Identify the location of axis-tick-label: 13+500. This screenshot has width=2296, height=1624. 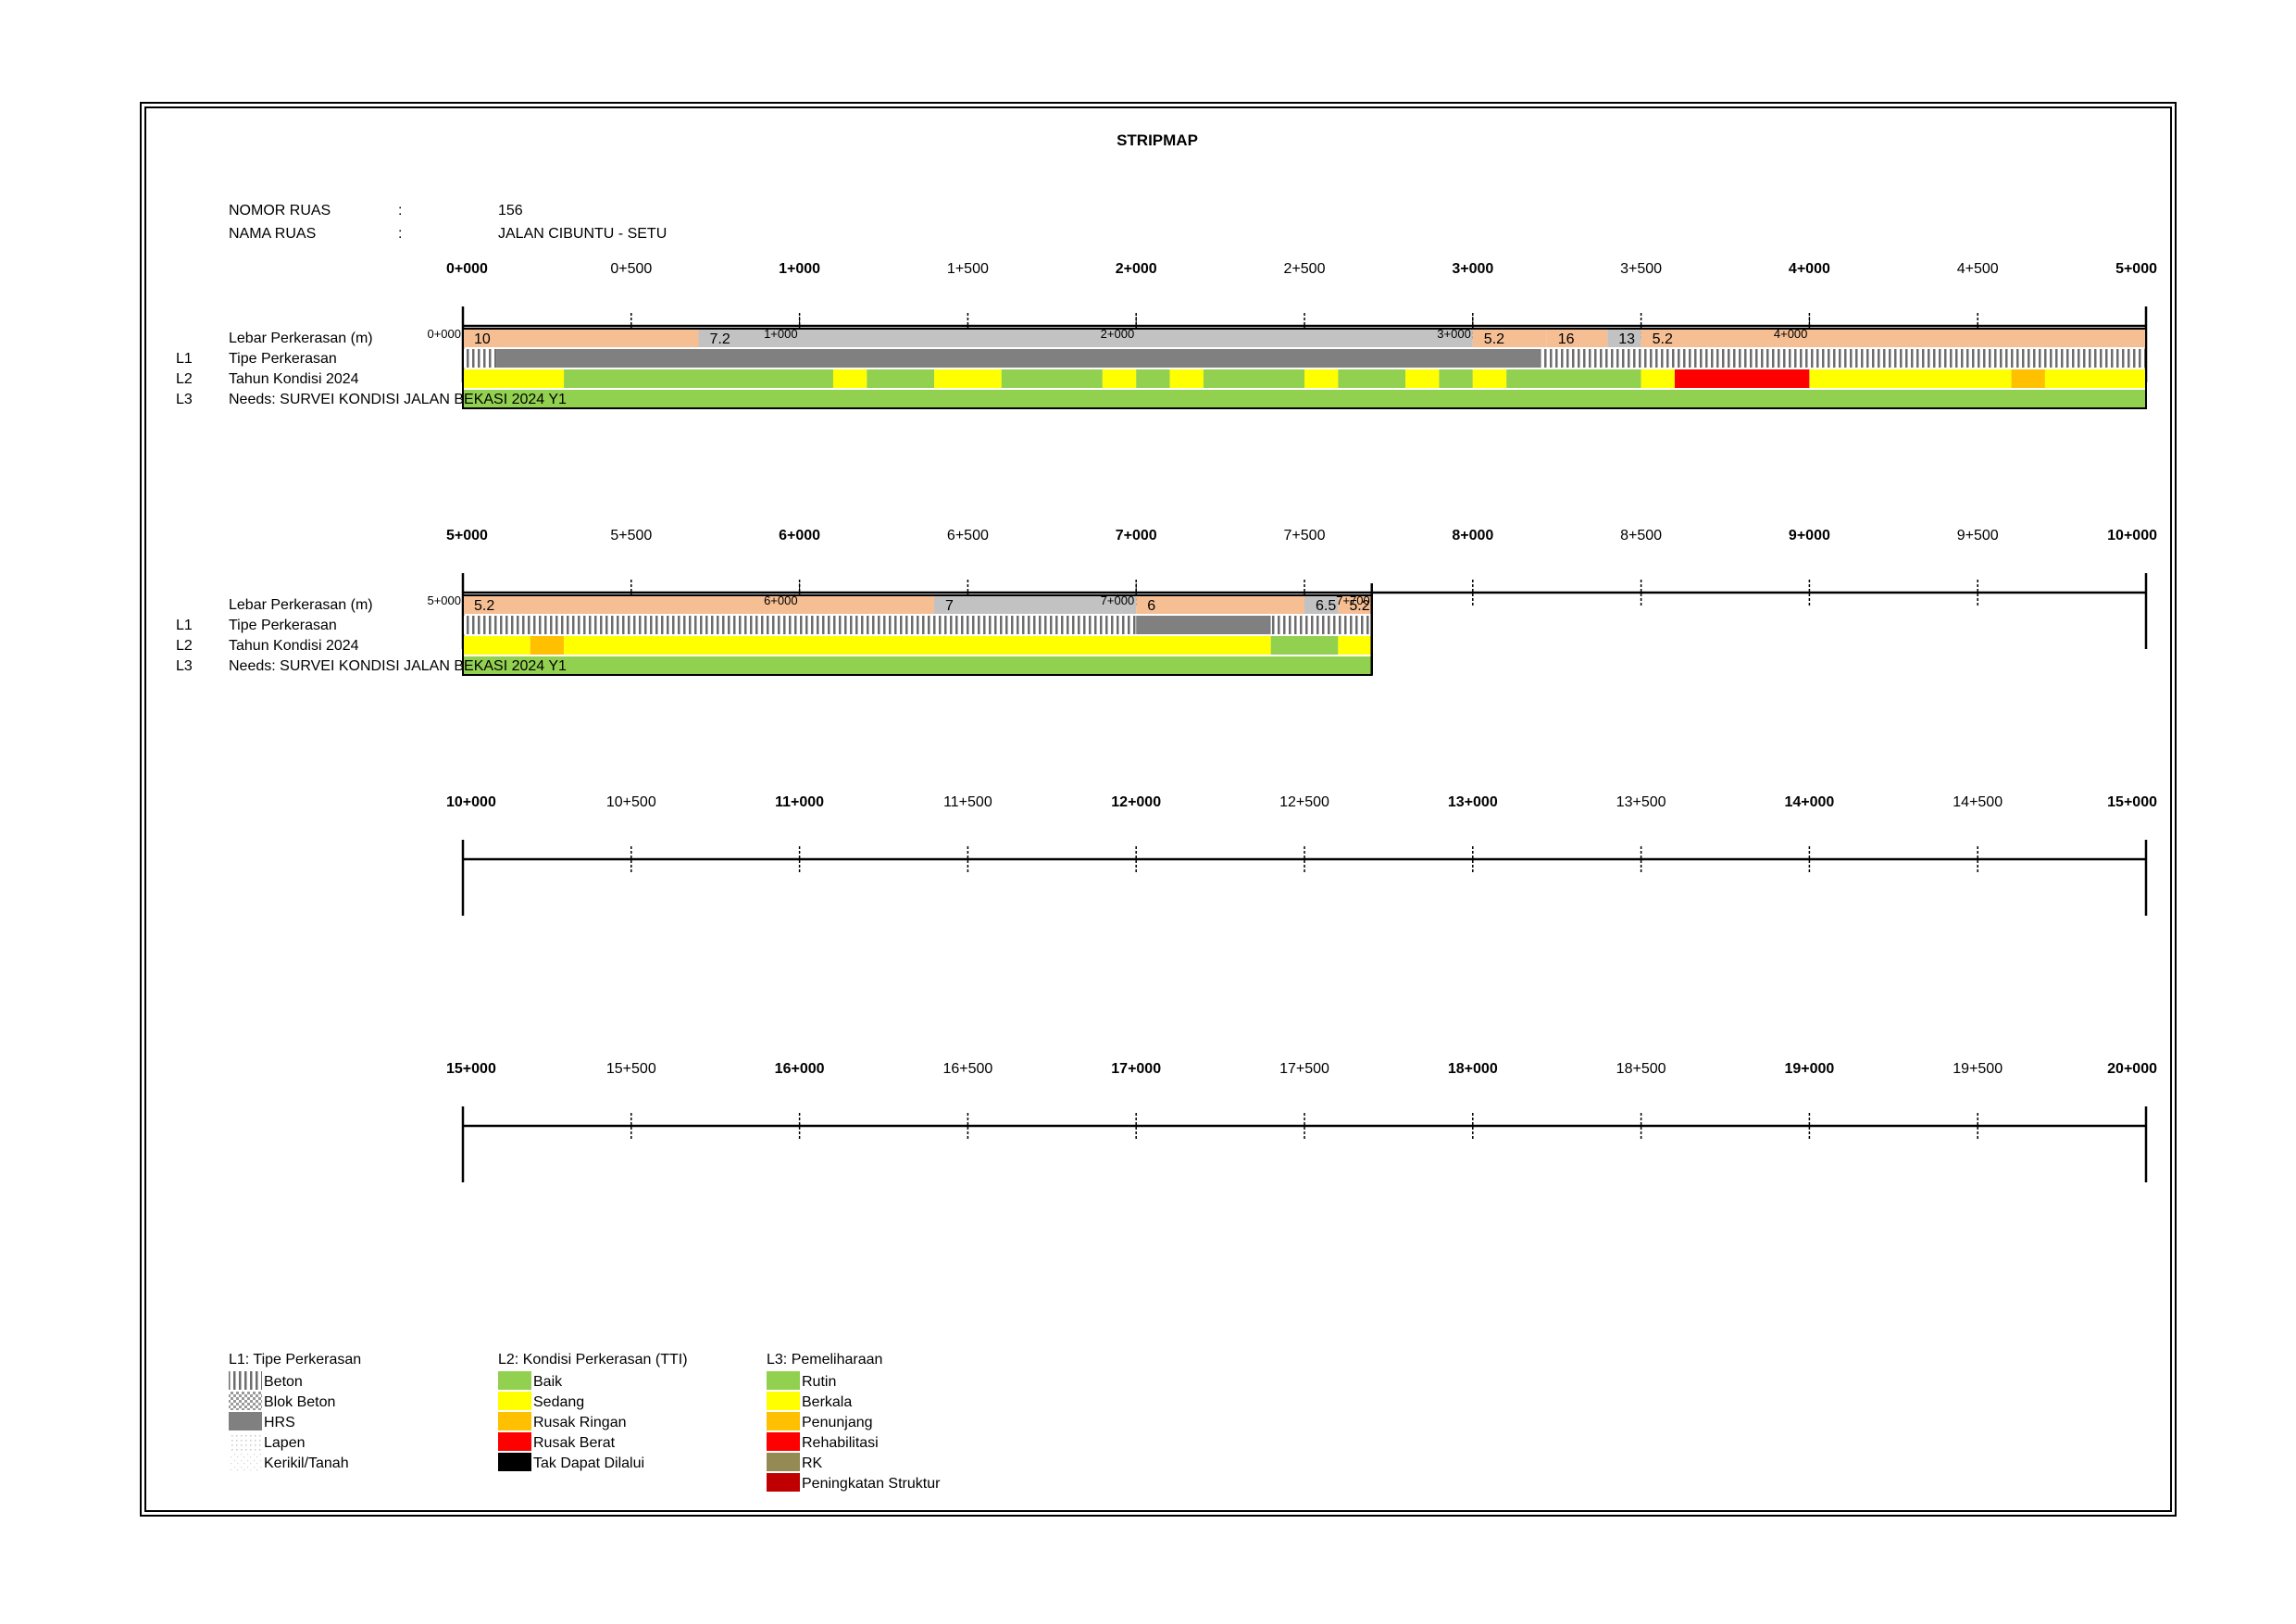
(1641, 802).